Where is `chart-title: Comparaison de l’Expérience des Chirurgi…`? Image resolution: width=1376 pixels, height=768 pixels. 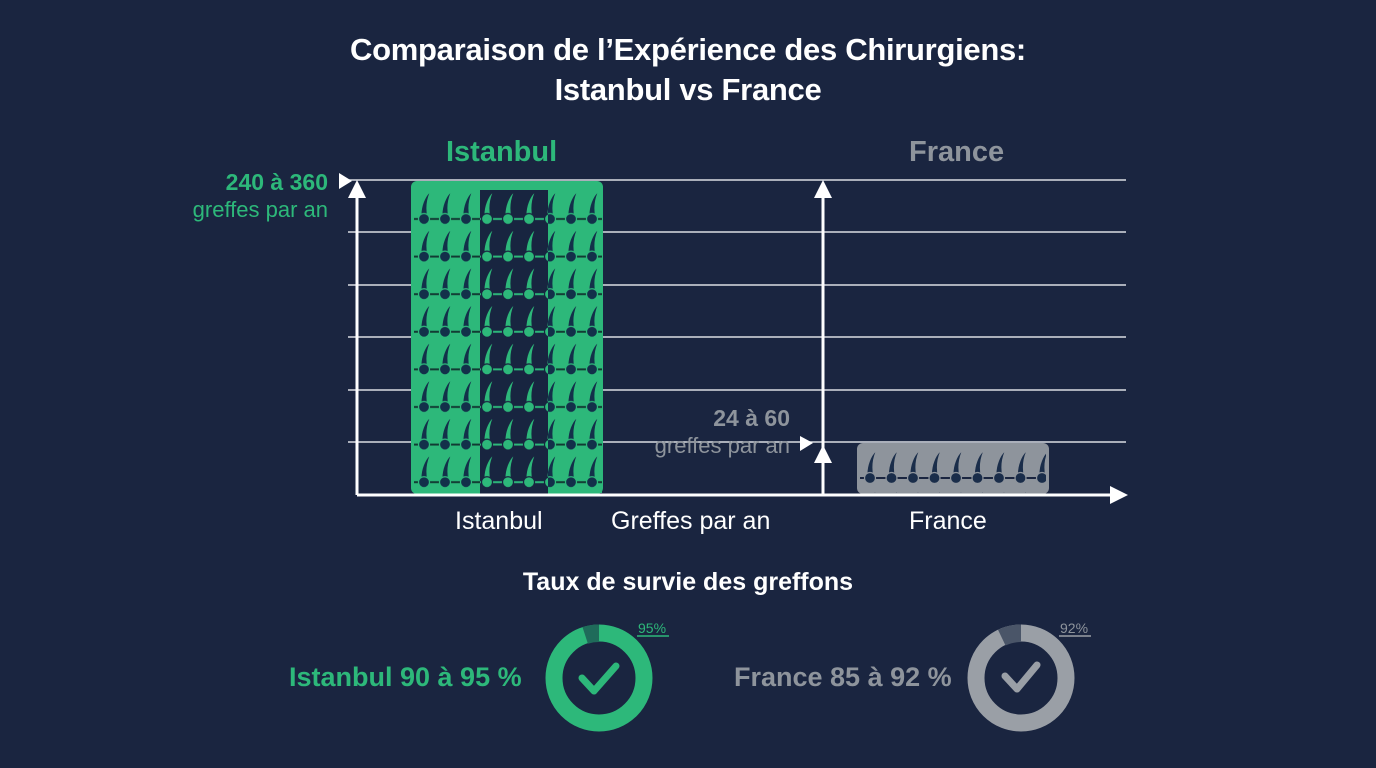 chart-title: Comparaison de l’Expérience des Chirurgi… is located at coordinates (688, 70).